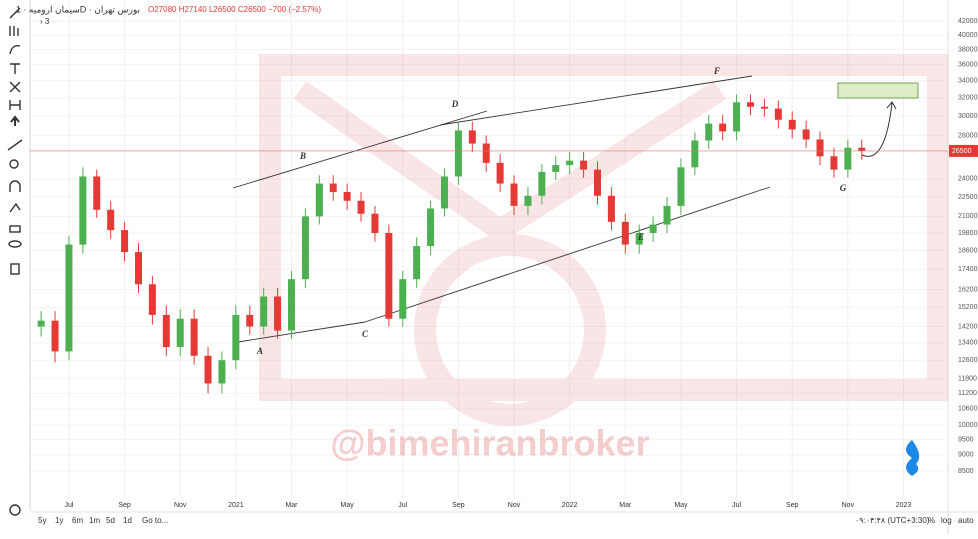 Image resolution: width=978 pixels, height=539 pixels. What do you see at coordinates (968, 233) in the screenshot?
I see `y-tick-label: 19800` at bounding box center [968, 233].